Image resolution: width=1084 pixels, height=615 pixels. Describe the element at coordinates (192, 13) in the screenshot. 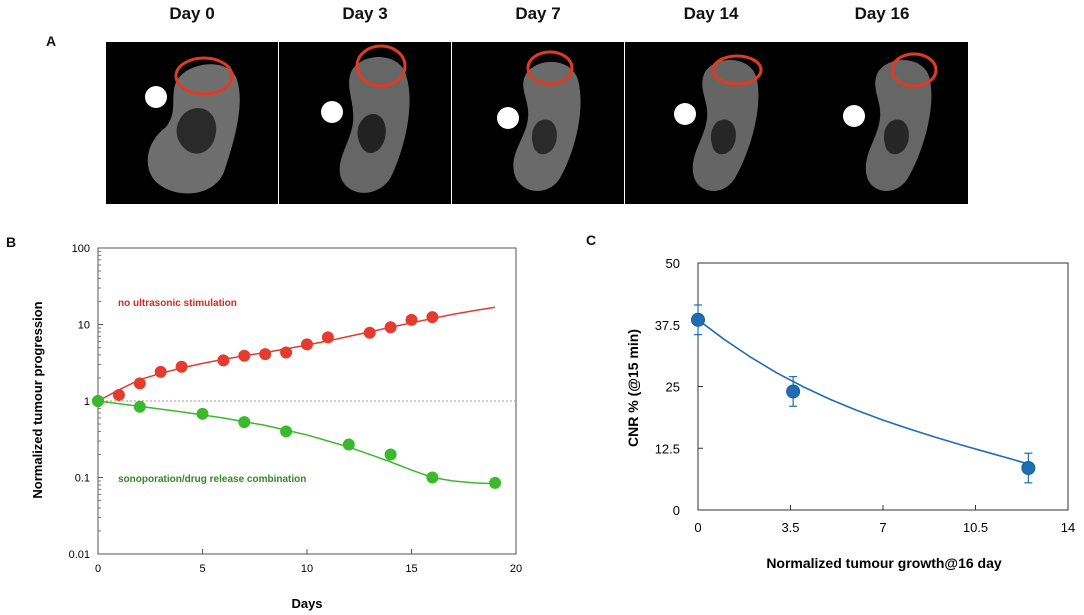

I see `day-label-0: Day 0` at that location.